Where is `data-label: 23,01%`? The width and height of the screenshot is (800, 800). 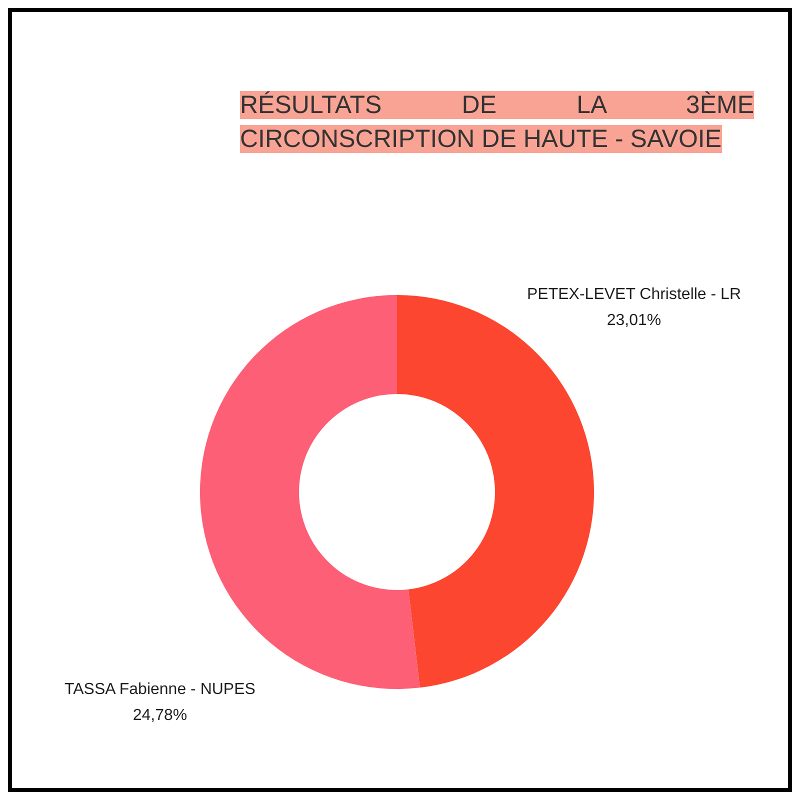 data-label: 23,01% is located at coordinates (634, 320).